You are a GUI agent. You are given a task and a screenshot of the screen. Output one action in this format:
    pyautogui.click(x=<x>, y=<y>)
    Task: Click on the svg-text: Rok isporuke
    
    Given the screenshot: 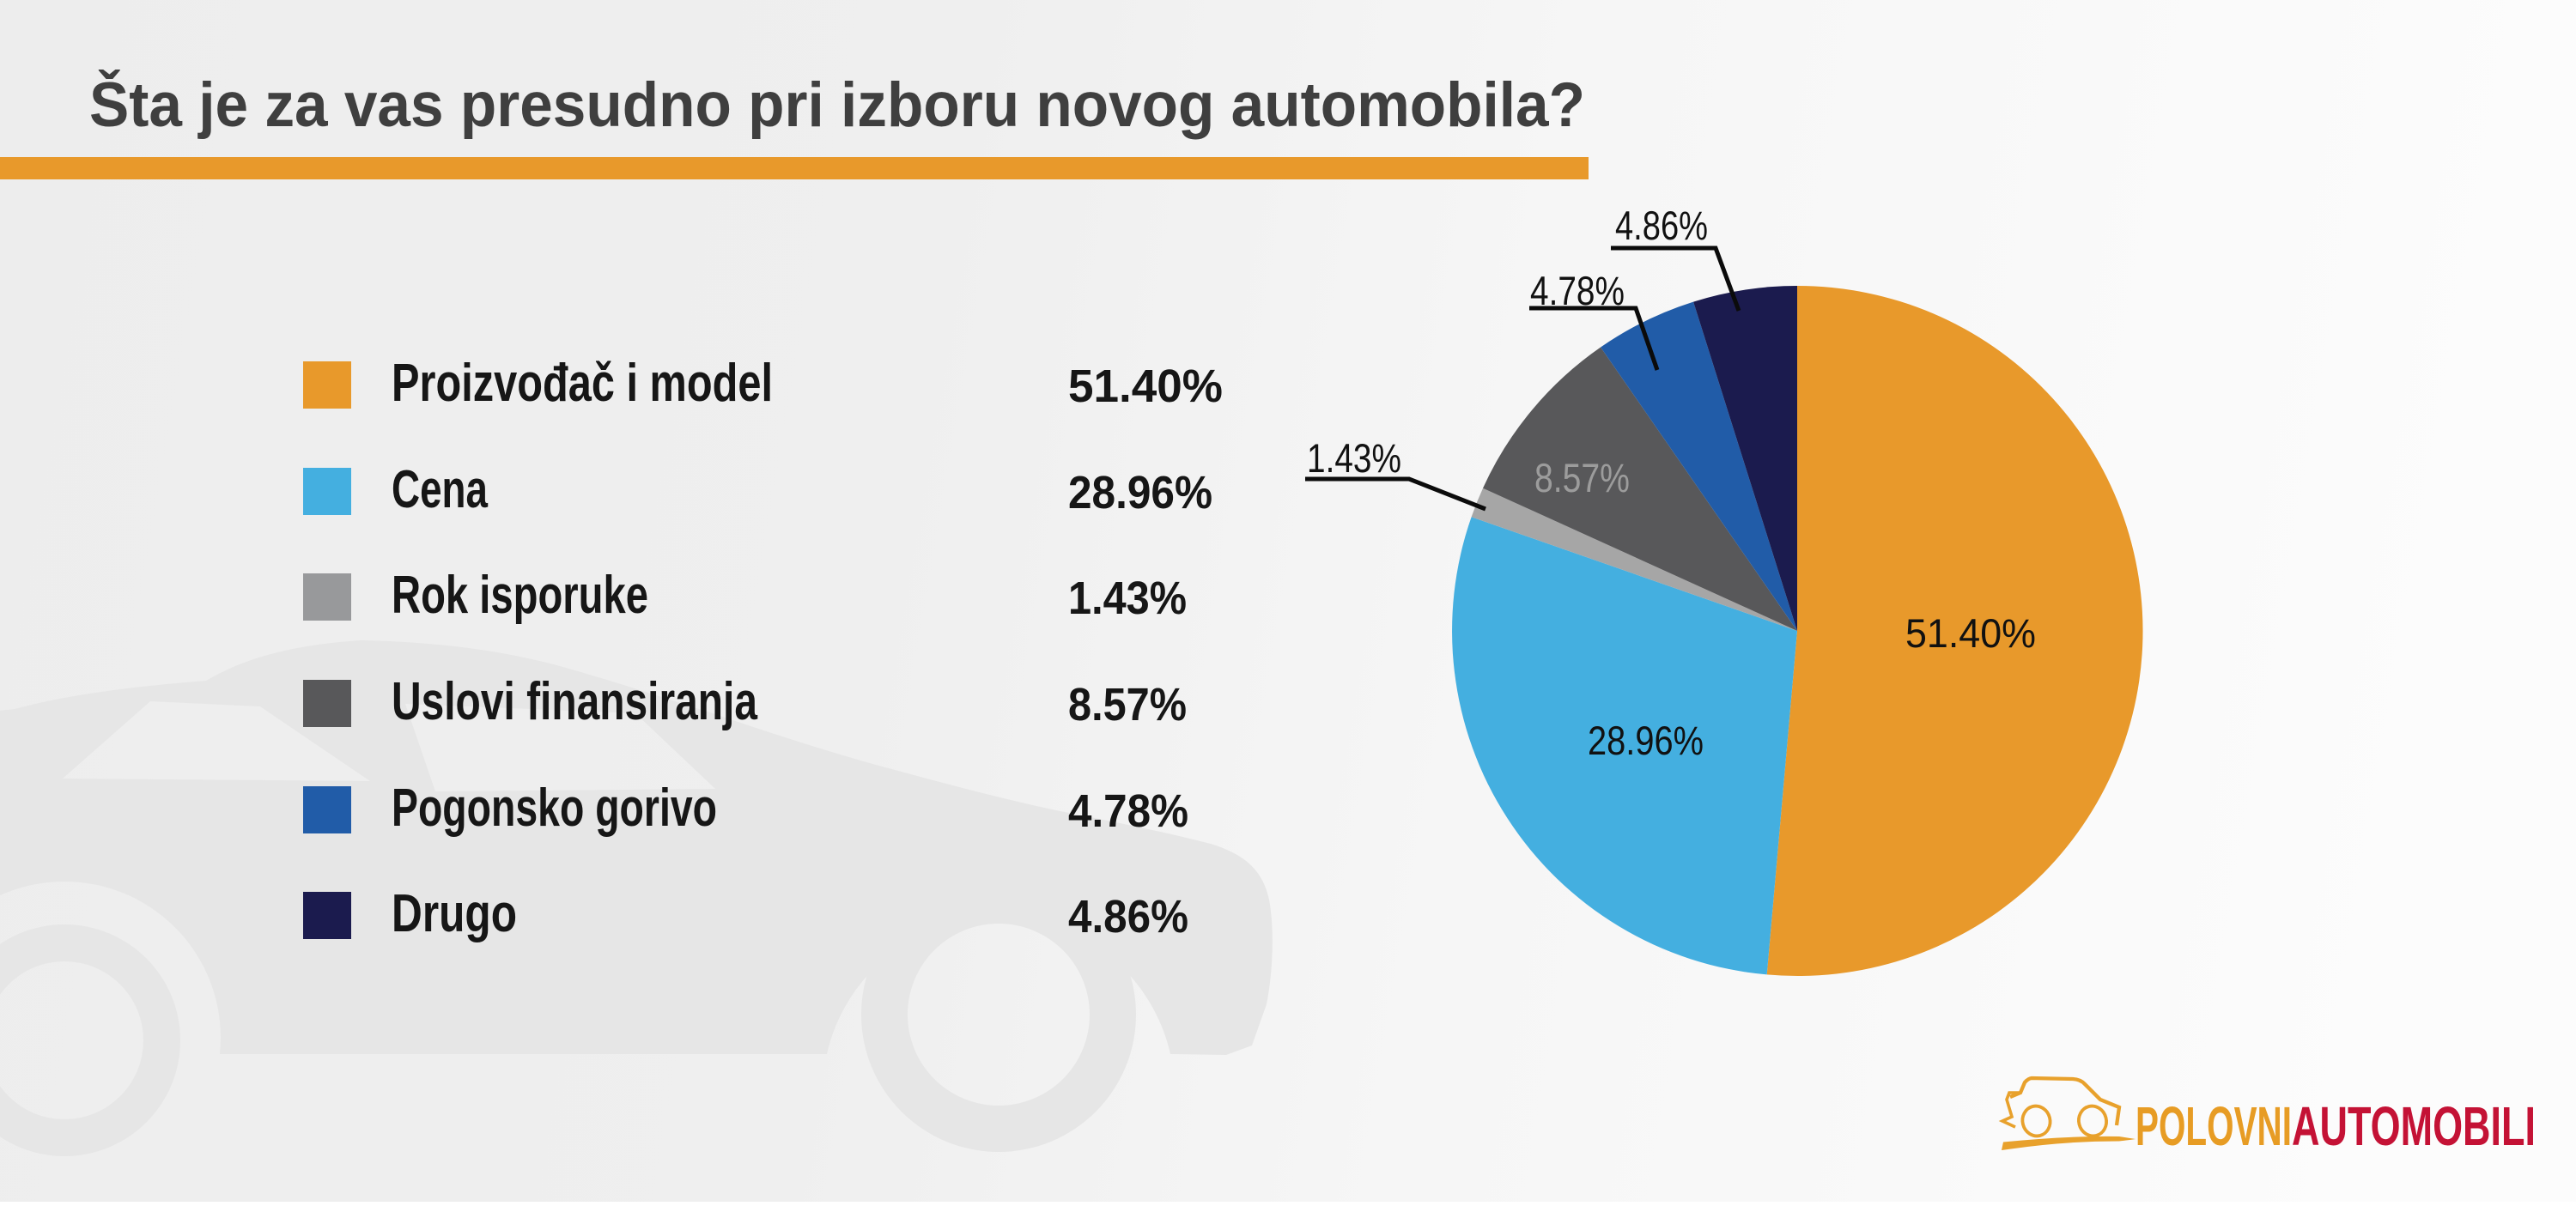 What is the action you would take?
    pyautogui.click(x=520, y=595)
    